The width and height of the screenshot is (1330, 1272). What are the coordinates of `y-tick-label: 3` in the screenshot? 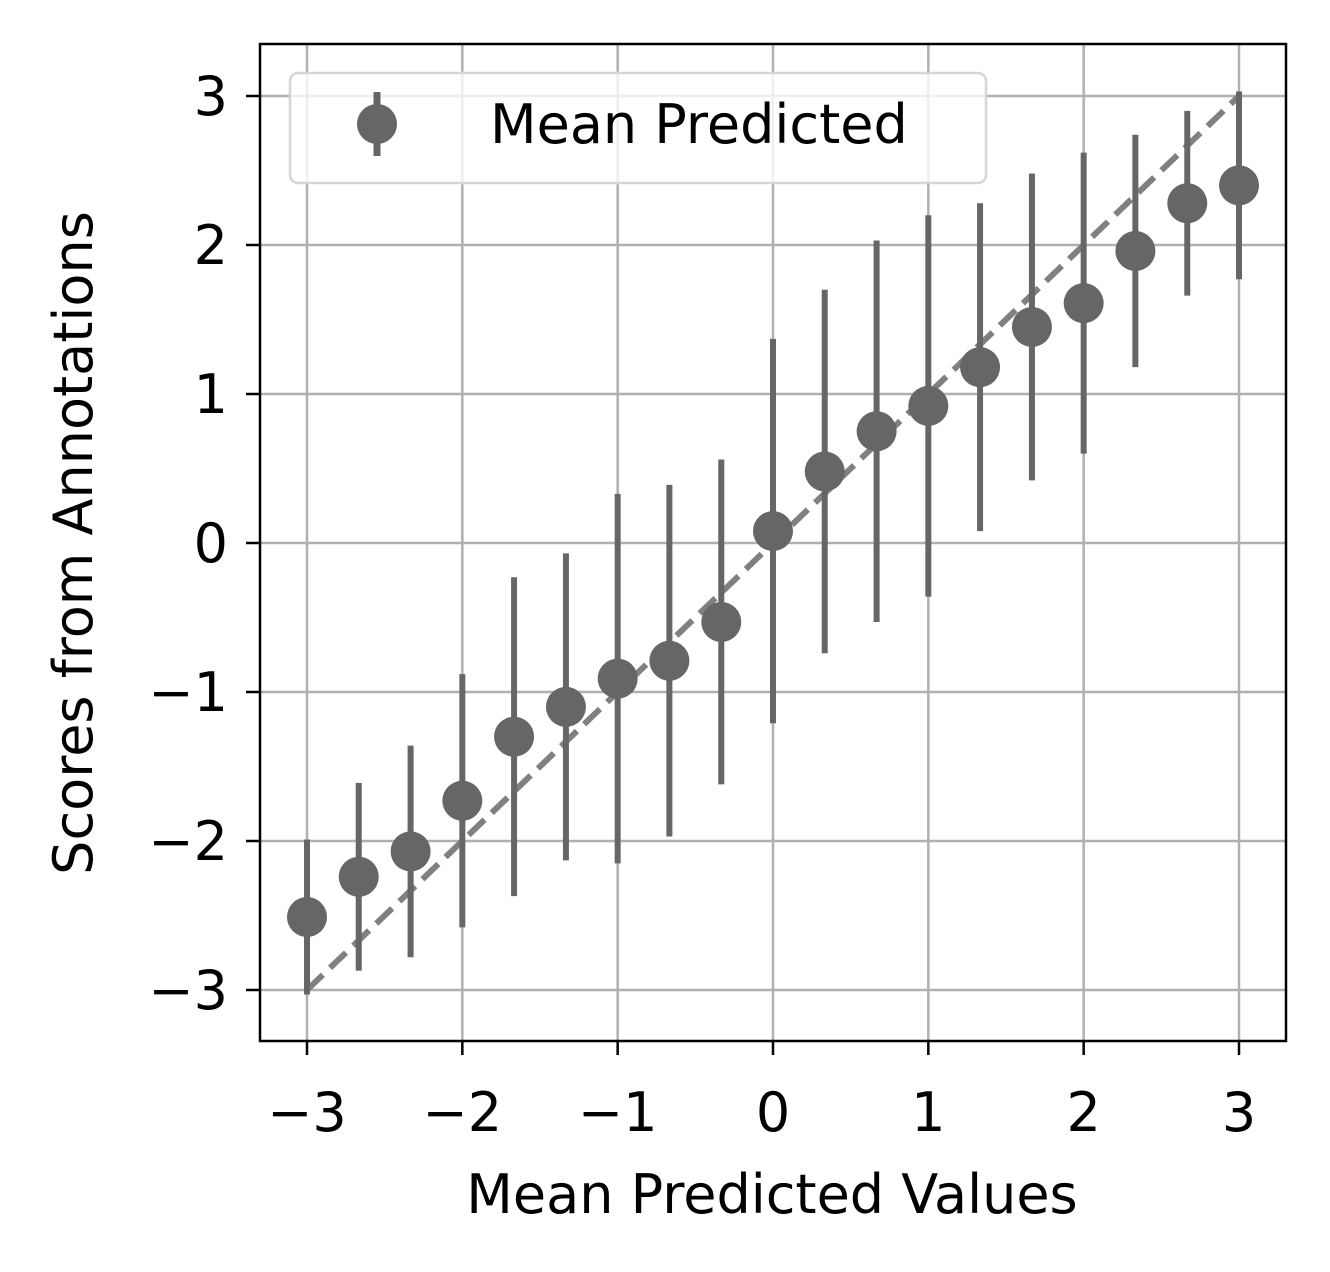 It's located at (211, 96).